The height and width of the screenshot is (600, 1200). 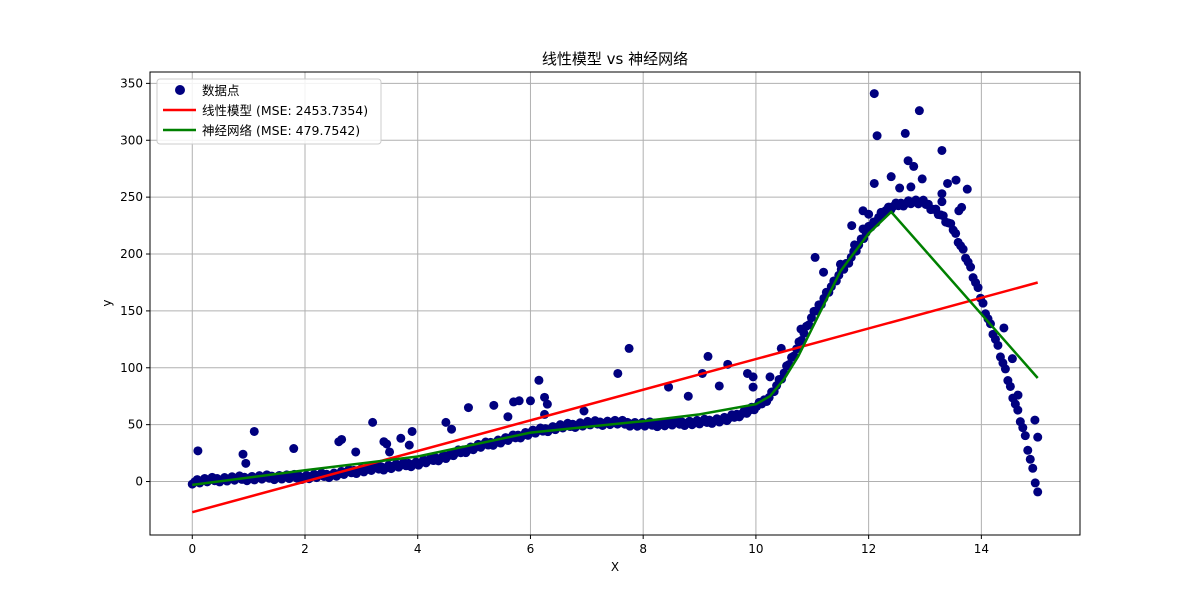 I want to click on x-tick-label: 6, so click(x=531, y=549).